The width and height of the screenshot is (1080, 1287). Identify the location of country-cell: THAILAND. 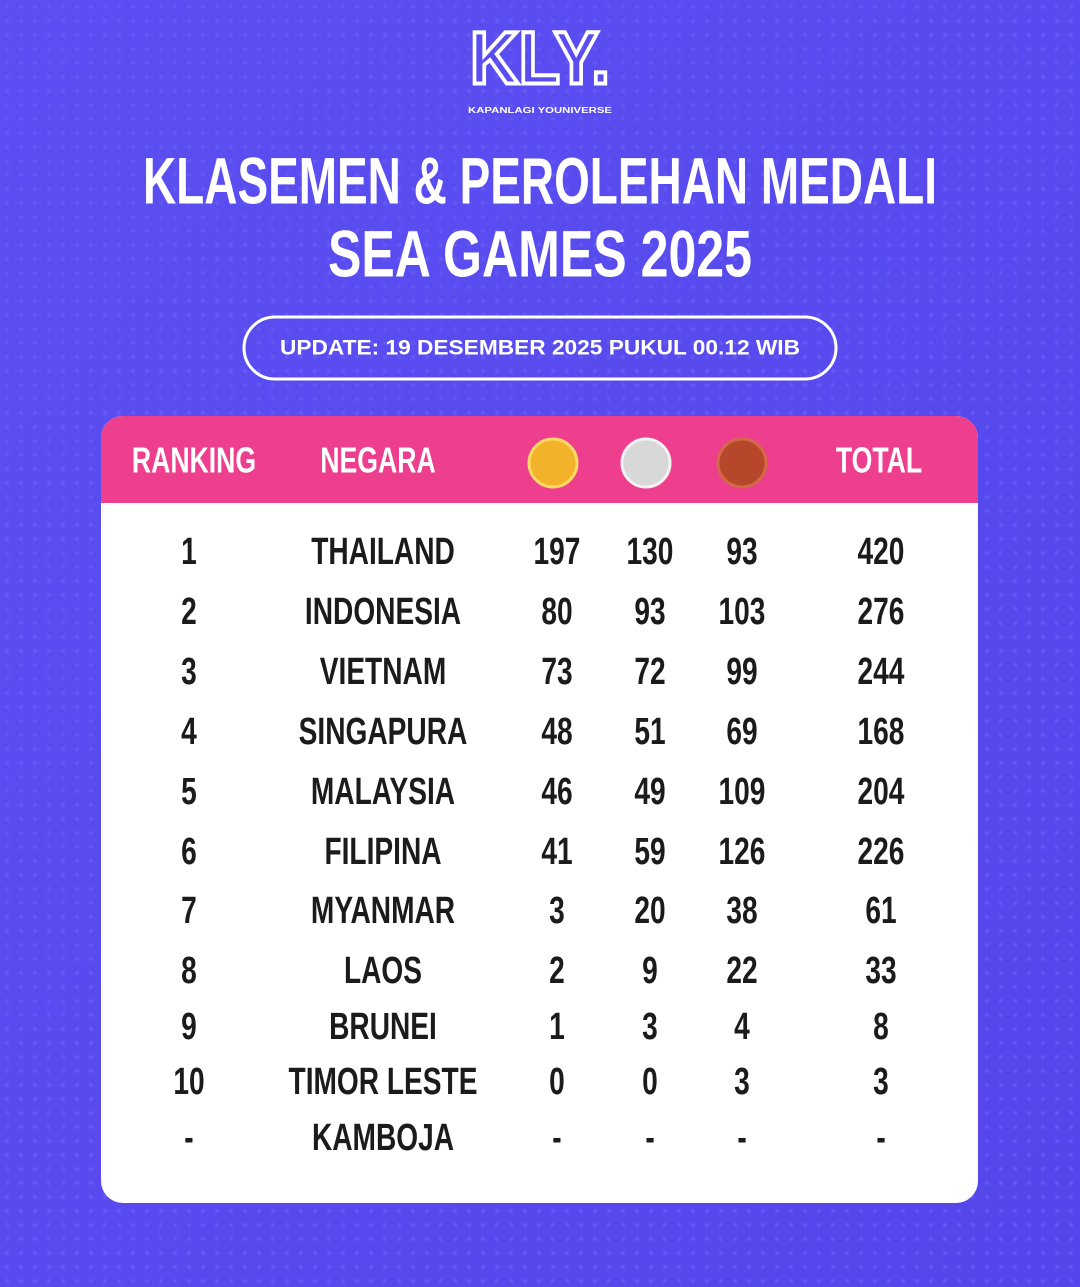
(383, 552).